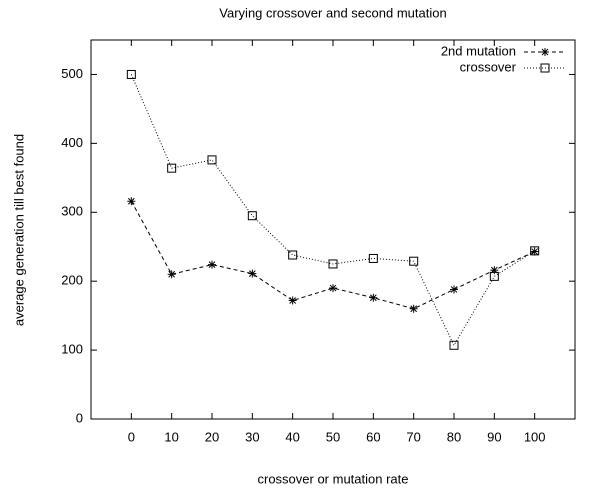 The image size is (598, 491). I want to click on x-axis-label: crossover or mutation rate, so click(332, 478).